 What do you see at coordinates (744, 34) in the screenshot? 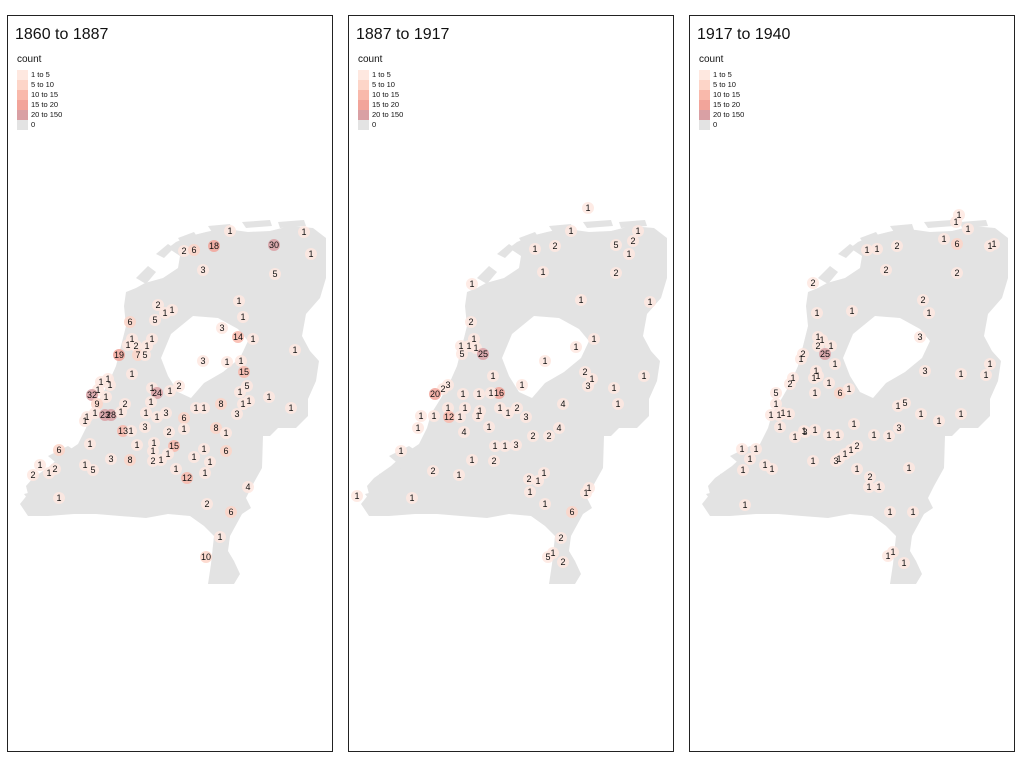
I see `panel-title: 1917 to 1940` at bounding box center [744, 34].